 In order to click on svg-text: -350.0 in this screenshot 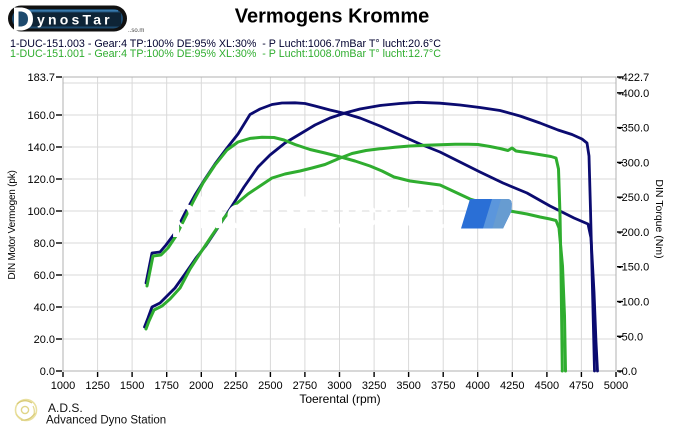, I will do `click(633, 129)`.